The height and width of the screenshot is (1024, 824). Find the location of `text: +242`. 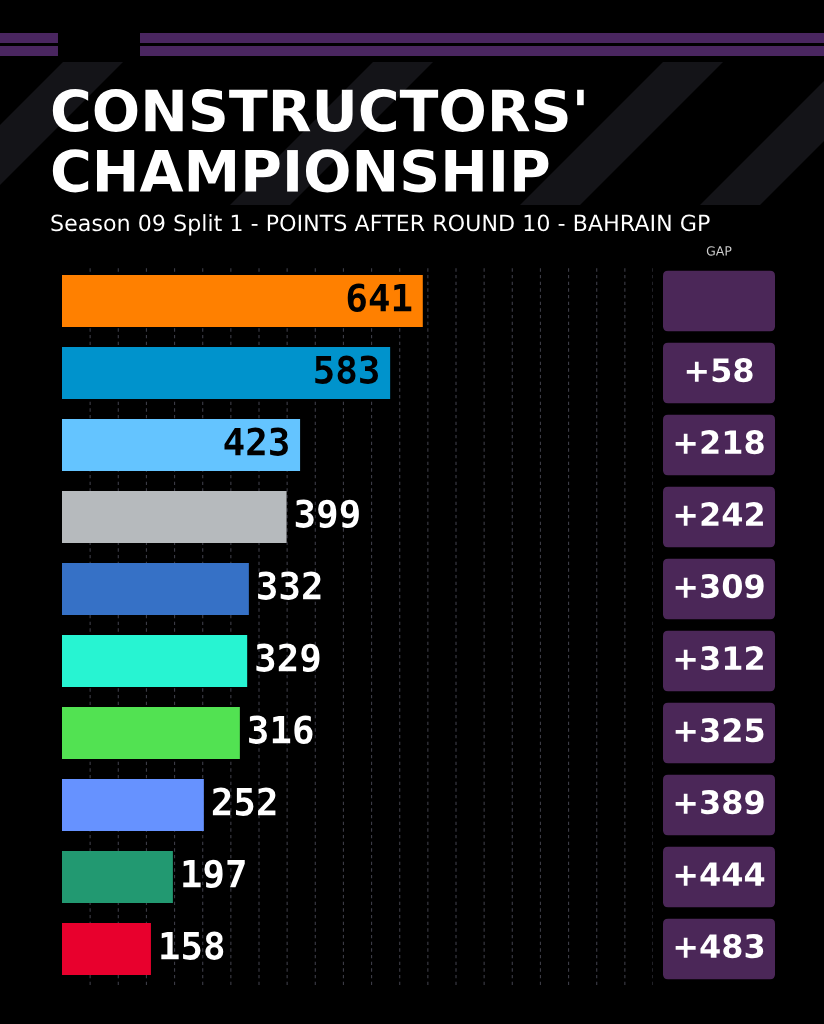

text: +242 is located at coordinates (719, 514).